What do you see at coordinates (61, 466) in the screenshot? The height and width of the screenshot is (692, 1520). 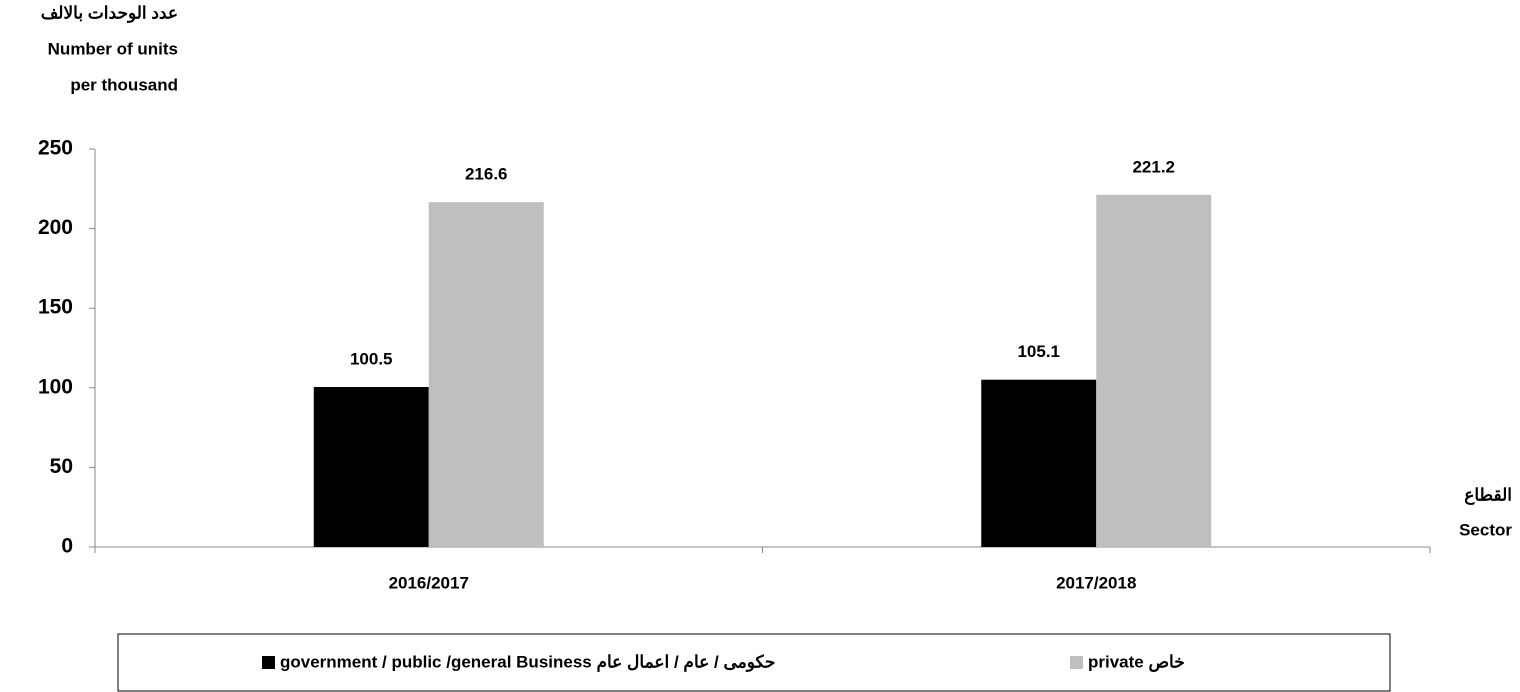 I see `y-tick-label: 50` at bounding box center [61, 466].